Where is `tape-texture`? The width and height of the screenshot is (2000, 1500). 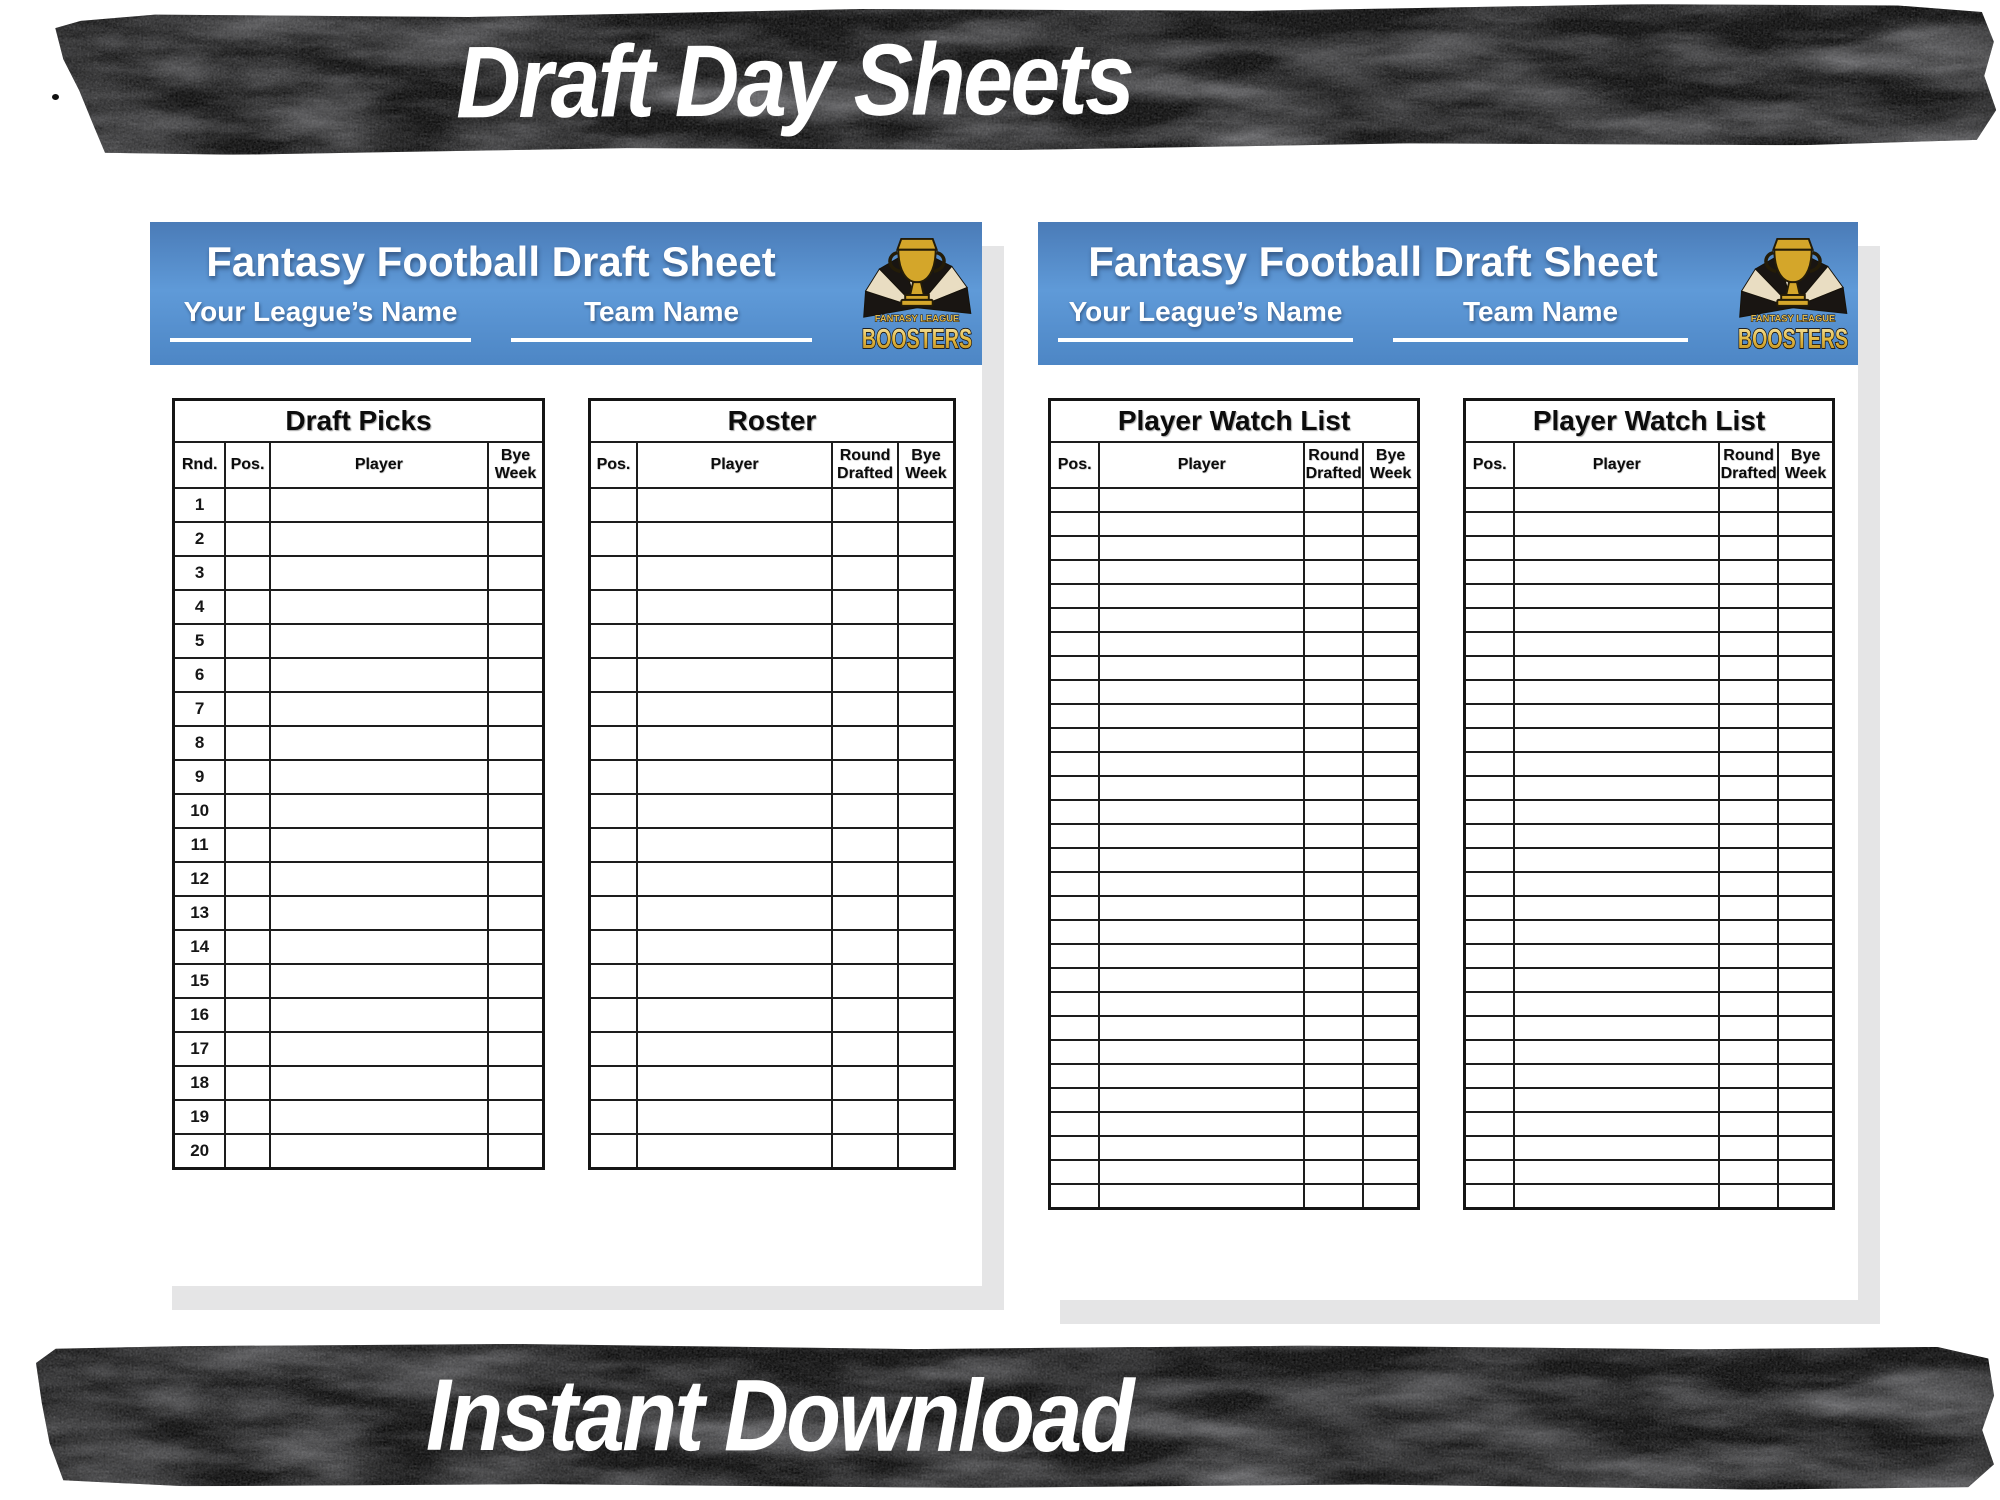 tape-texture is located at coordinates (1017, 79).